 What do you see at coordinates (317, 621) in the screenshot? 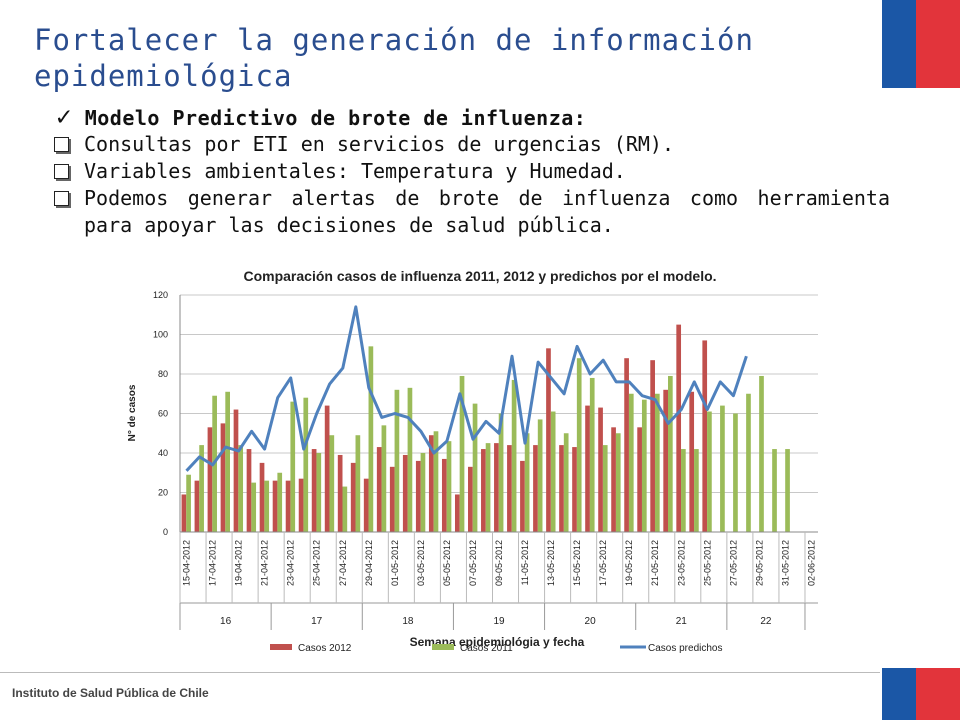
I see `week-label: 17` at bounding box center [317, 621].